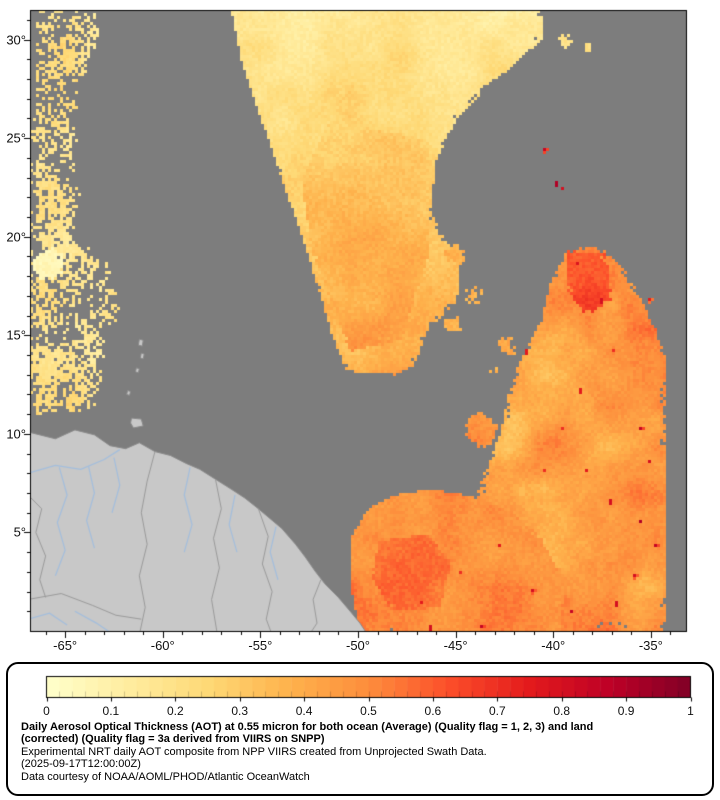  What do you see at coordinates (19, 532) in the screenshot?
I see `lat-tick-label: 5°` at bounding box center [19, 532].